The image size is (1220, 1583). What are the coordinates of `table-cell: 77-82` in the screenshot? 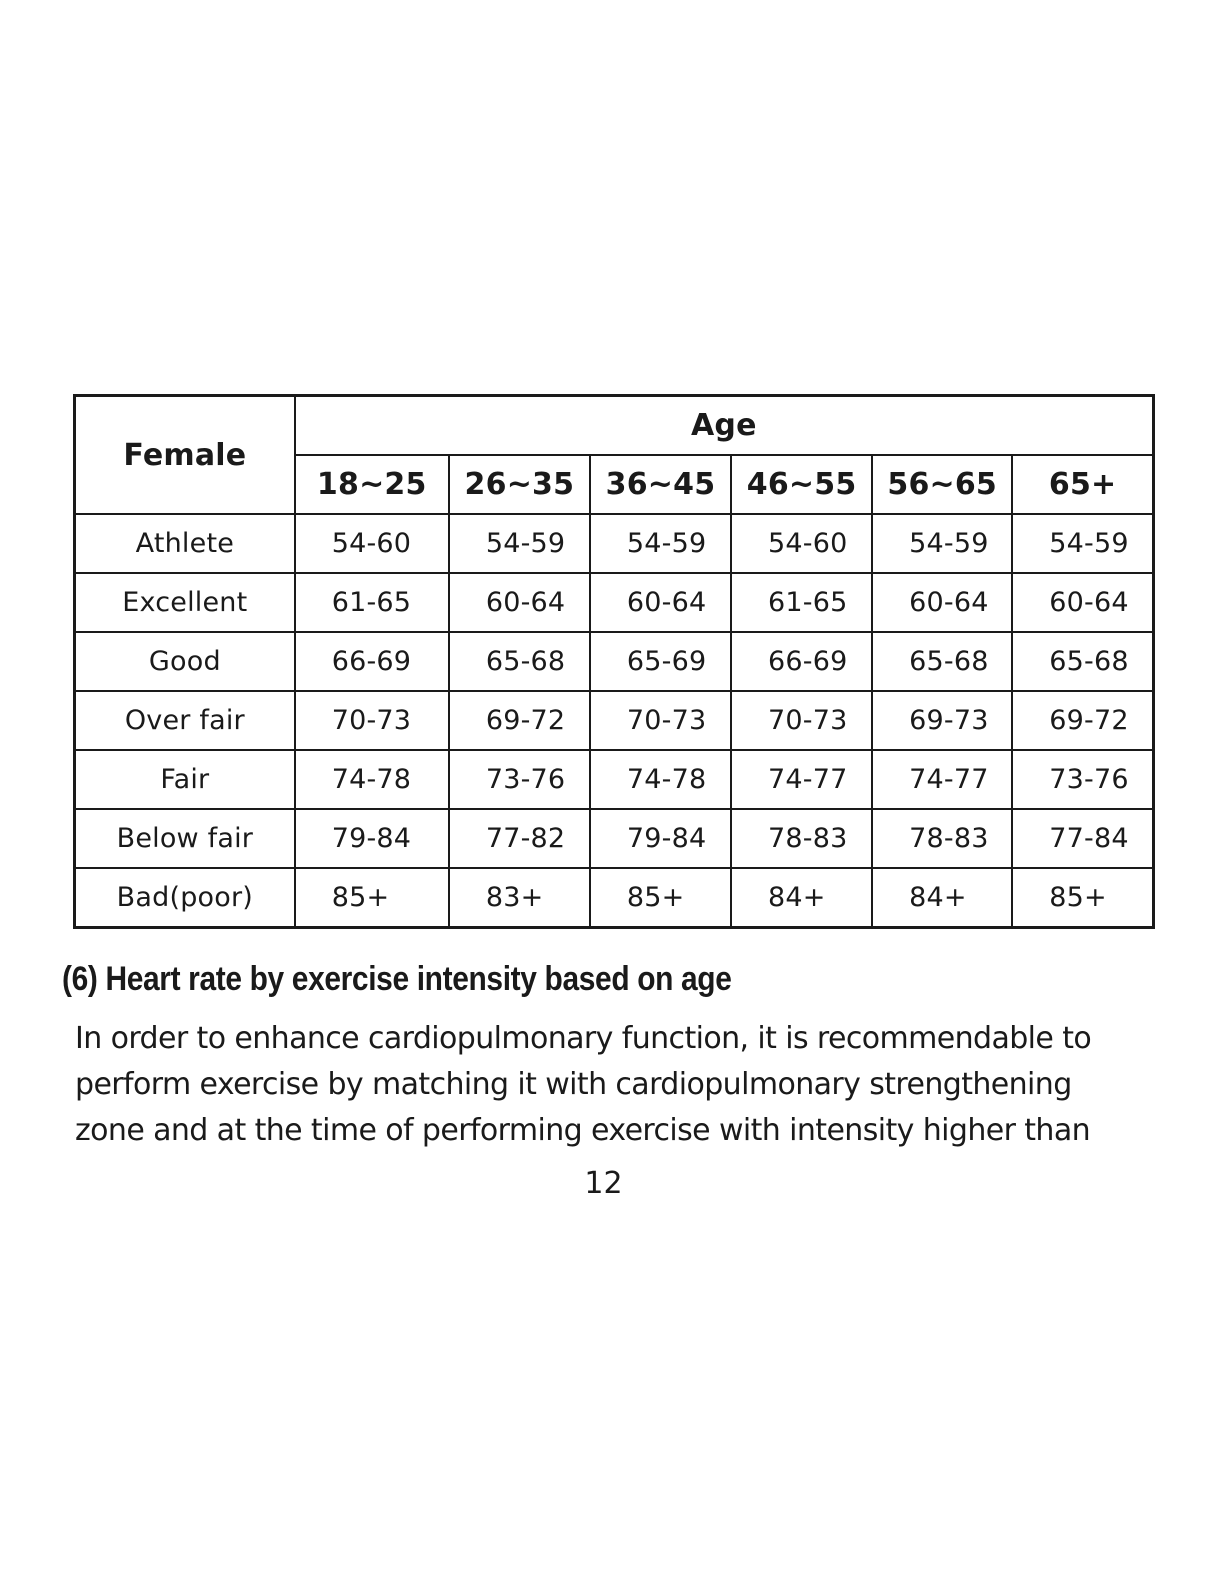 It's located at (519, 838).